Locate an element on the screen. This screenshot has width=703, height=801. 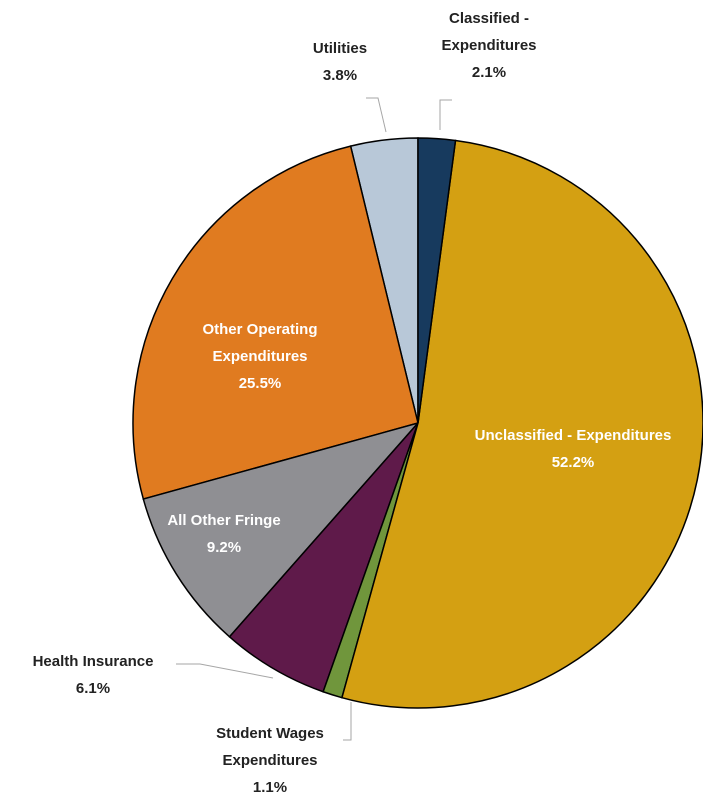
slice-label: Other Operating Expenditures 25.5% is located at coordinates (260, 356).